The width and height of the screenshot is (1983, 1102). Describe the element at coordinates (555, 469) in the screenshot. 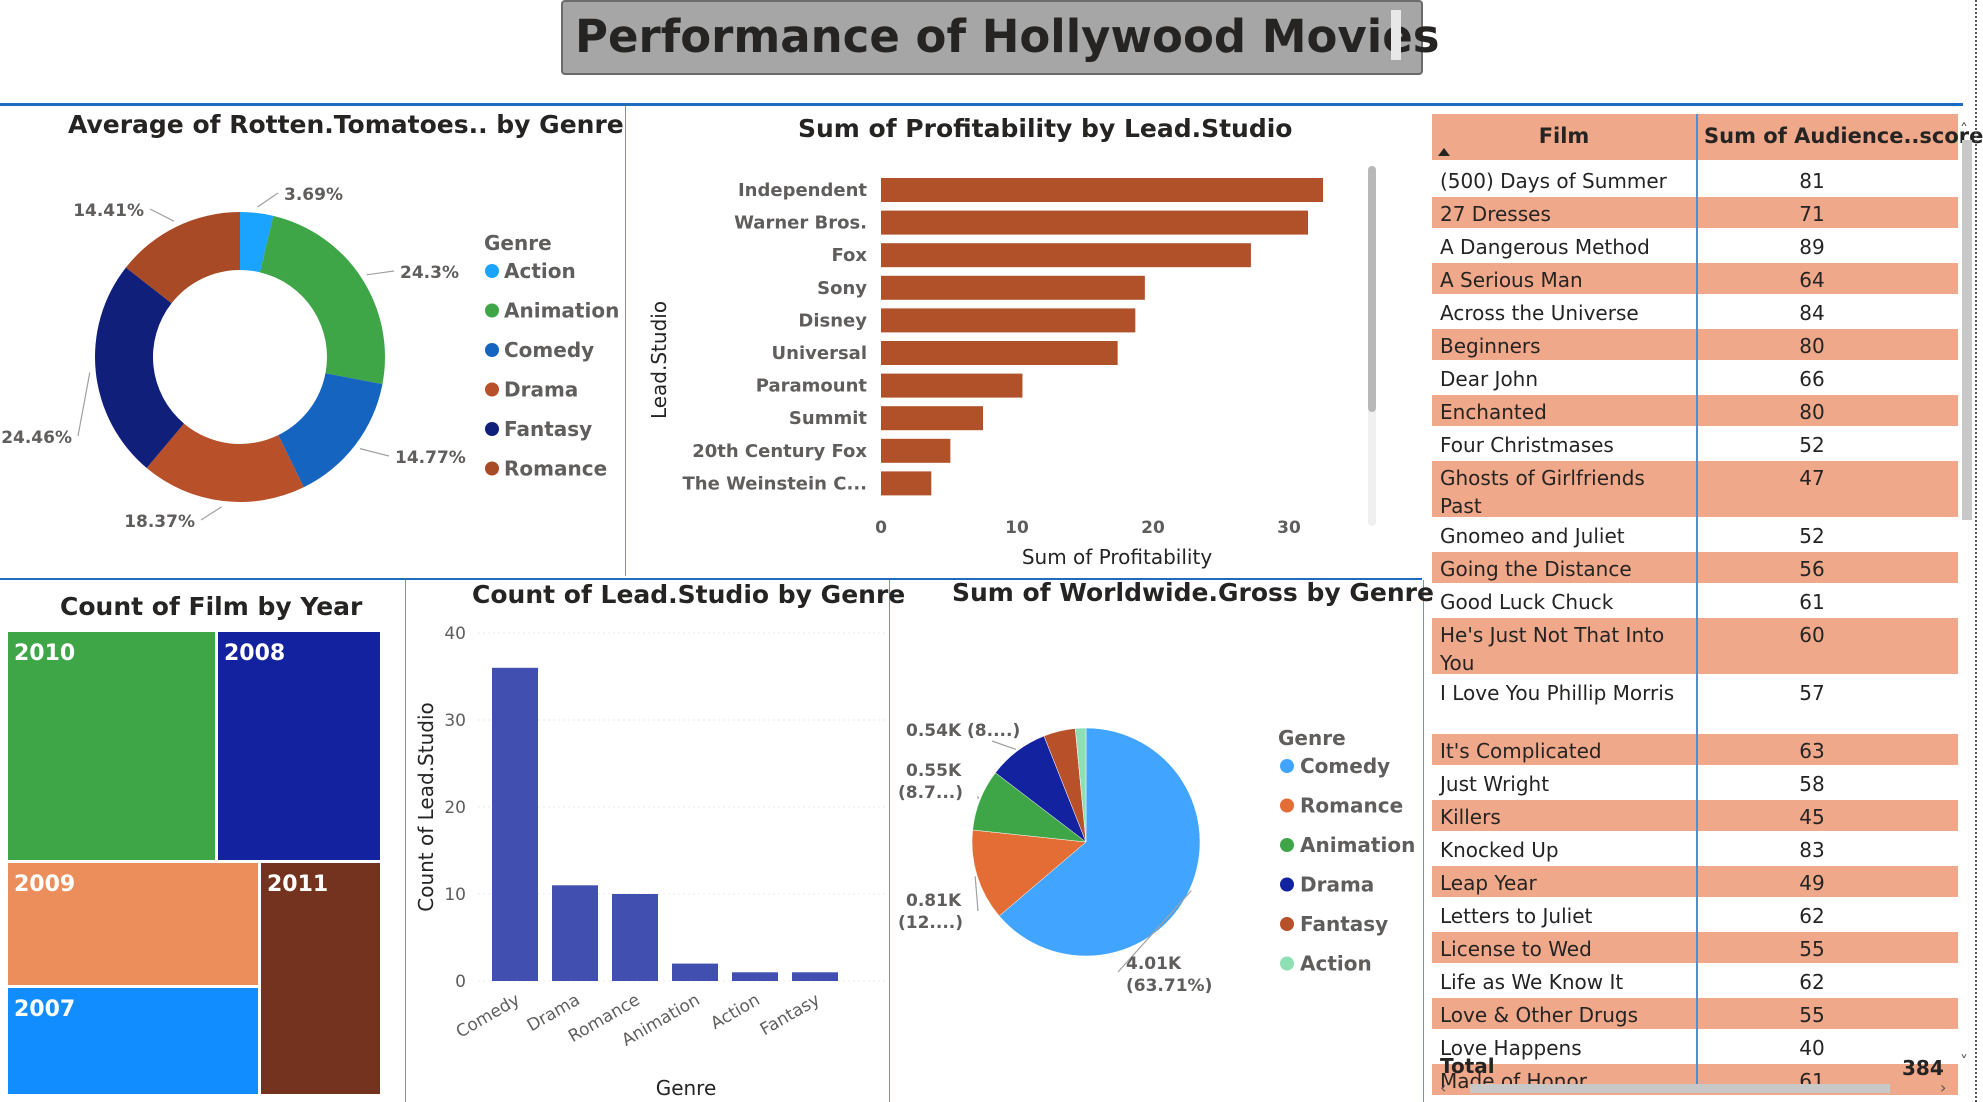

I see `donut-legend-item: Romance` at that location.